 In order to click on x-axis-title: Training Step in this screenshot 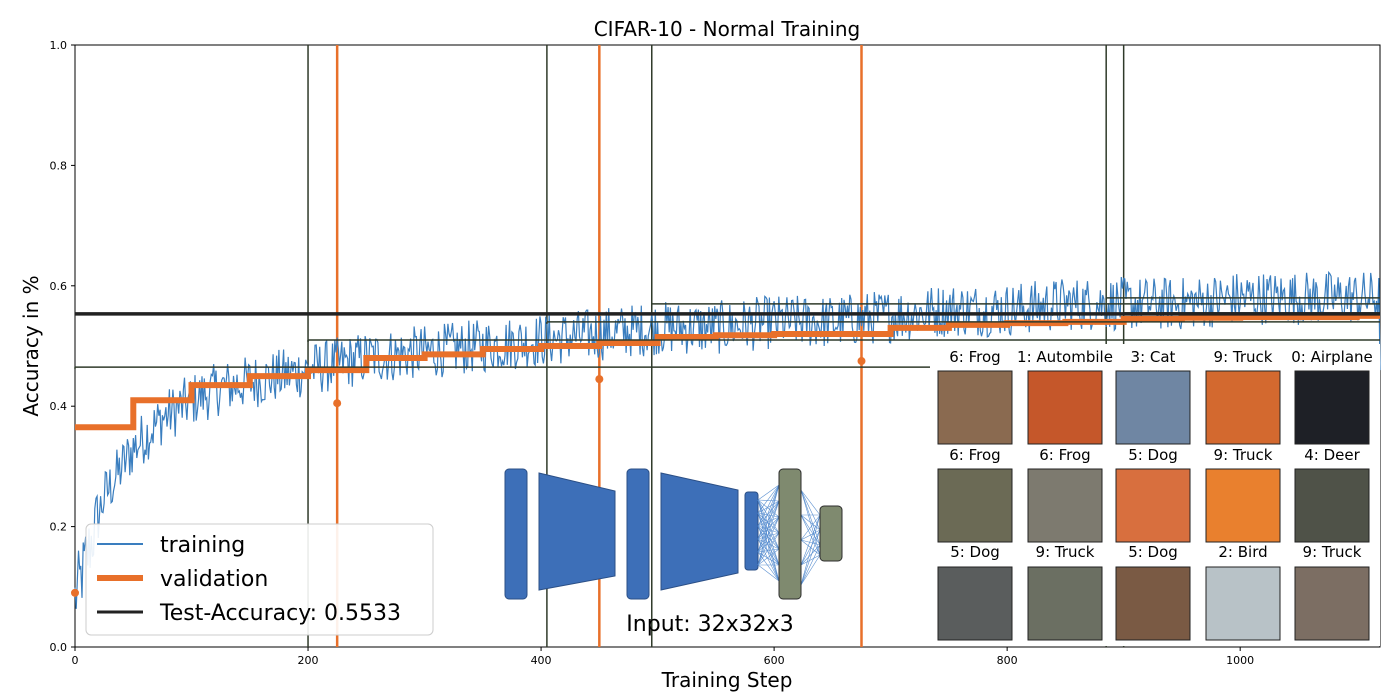, I will do `click(727, 680)`.